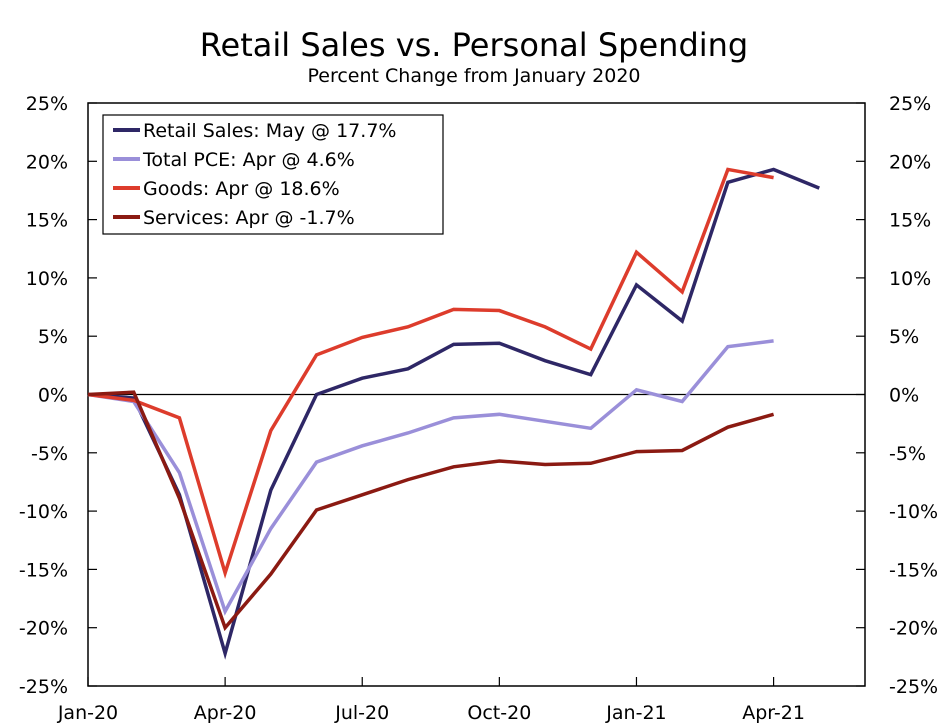  I want to click on y-tick-label-right: 5%, so click(904, 337).